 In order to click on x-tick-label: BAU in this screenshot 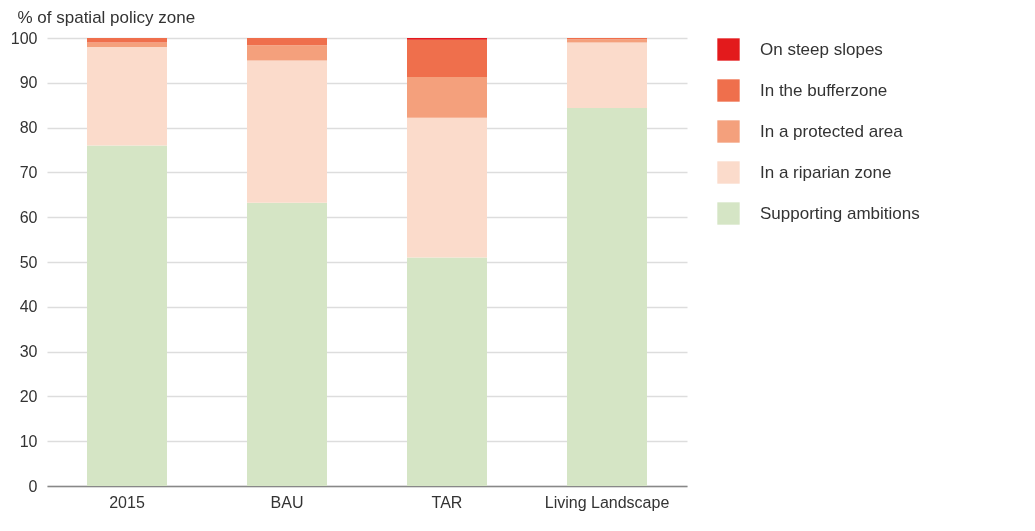, I will do `click(287, 502)`.